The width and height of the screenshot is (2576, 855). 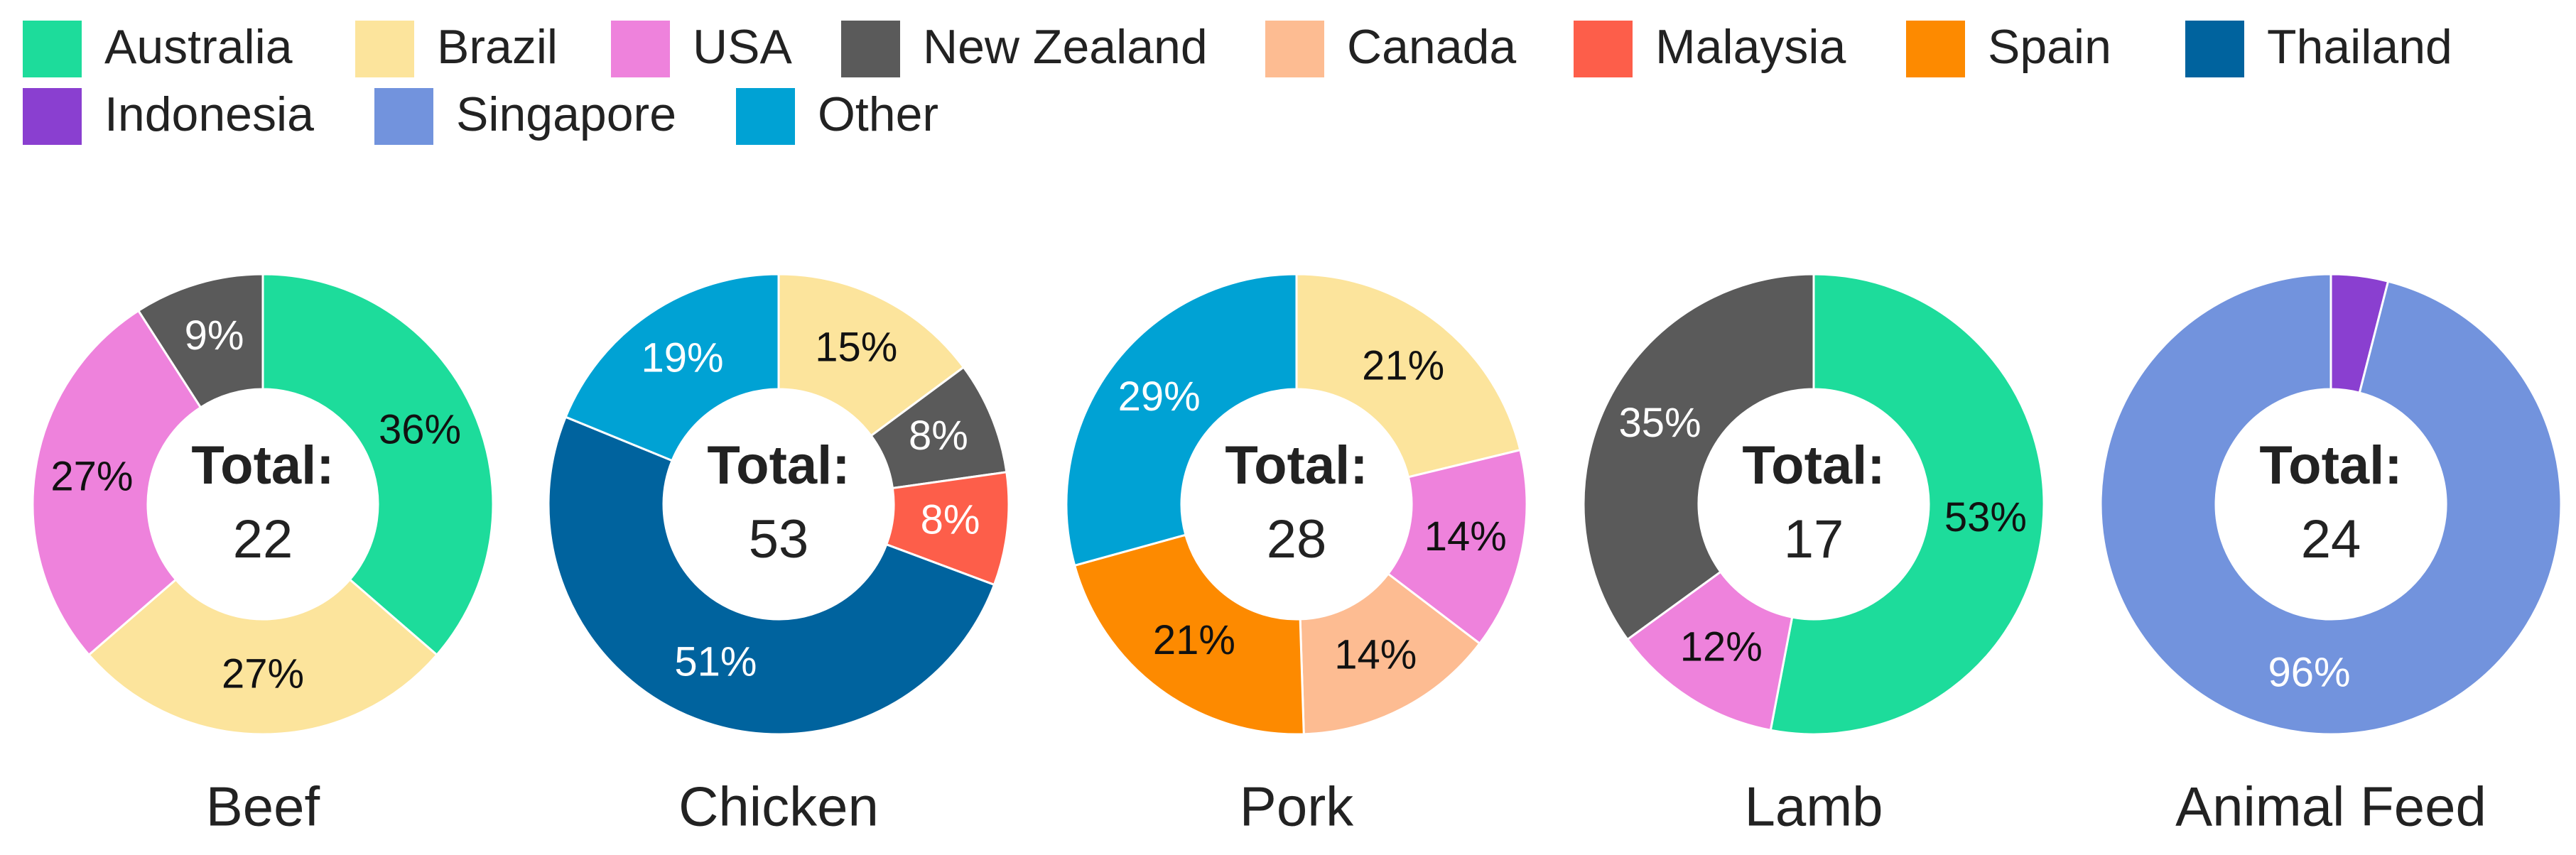 What do you see at coordinates (779, 539) in the screenshot?
I see `center-total: 53` at bounding box center [779, 539].